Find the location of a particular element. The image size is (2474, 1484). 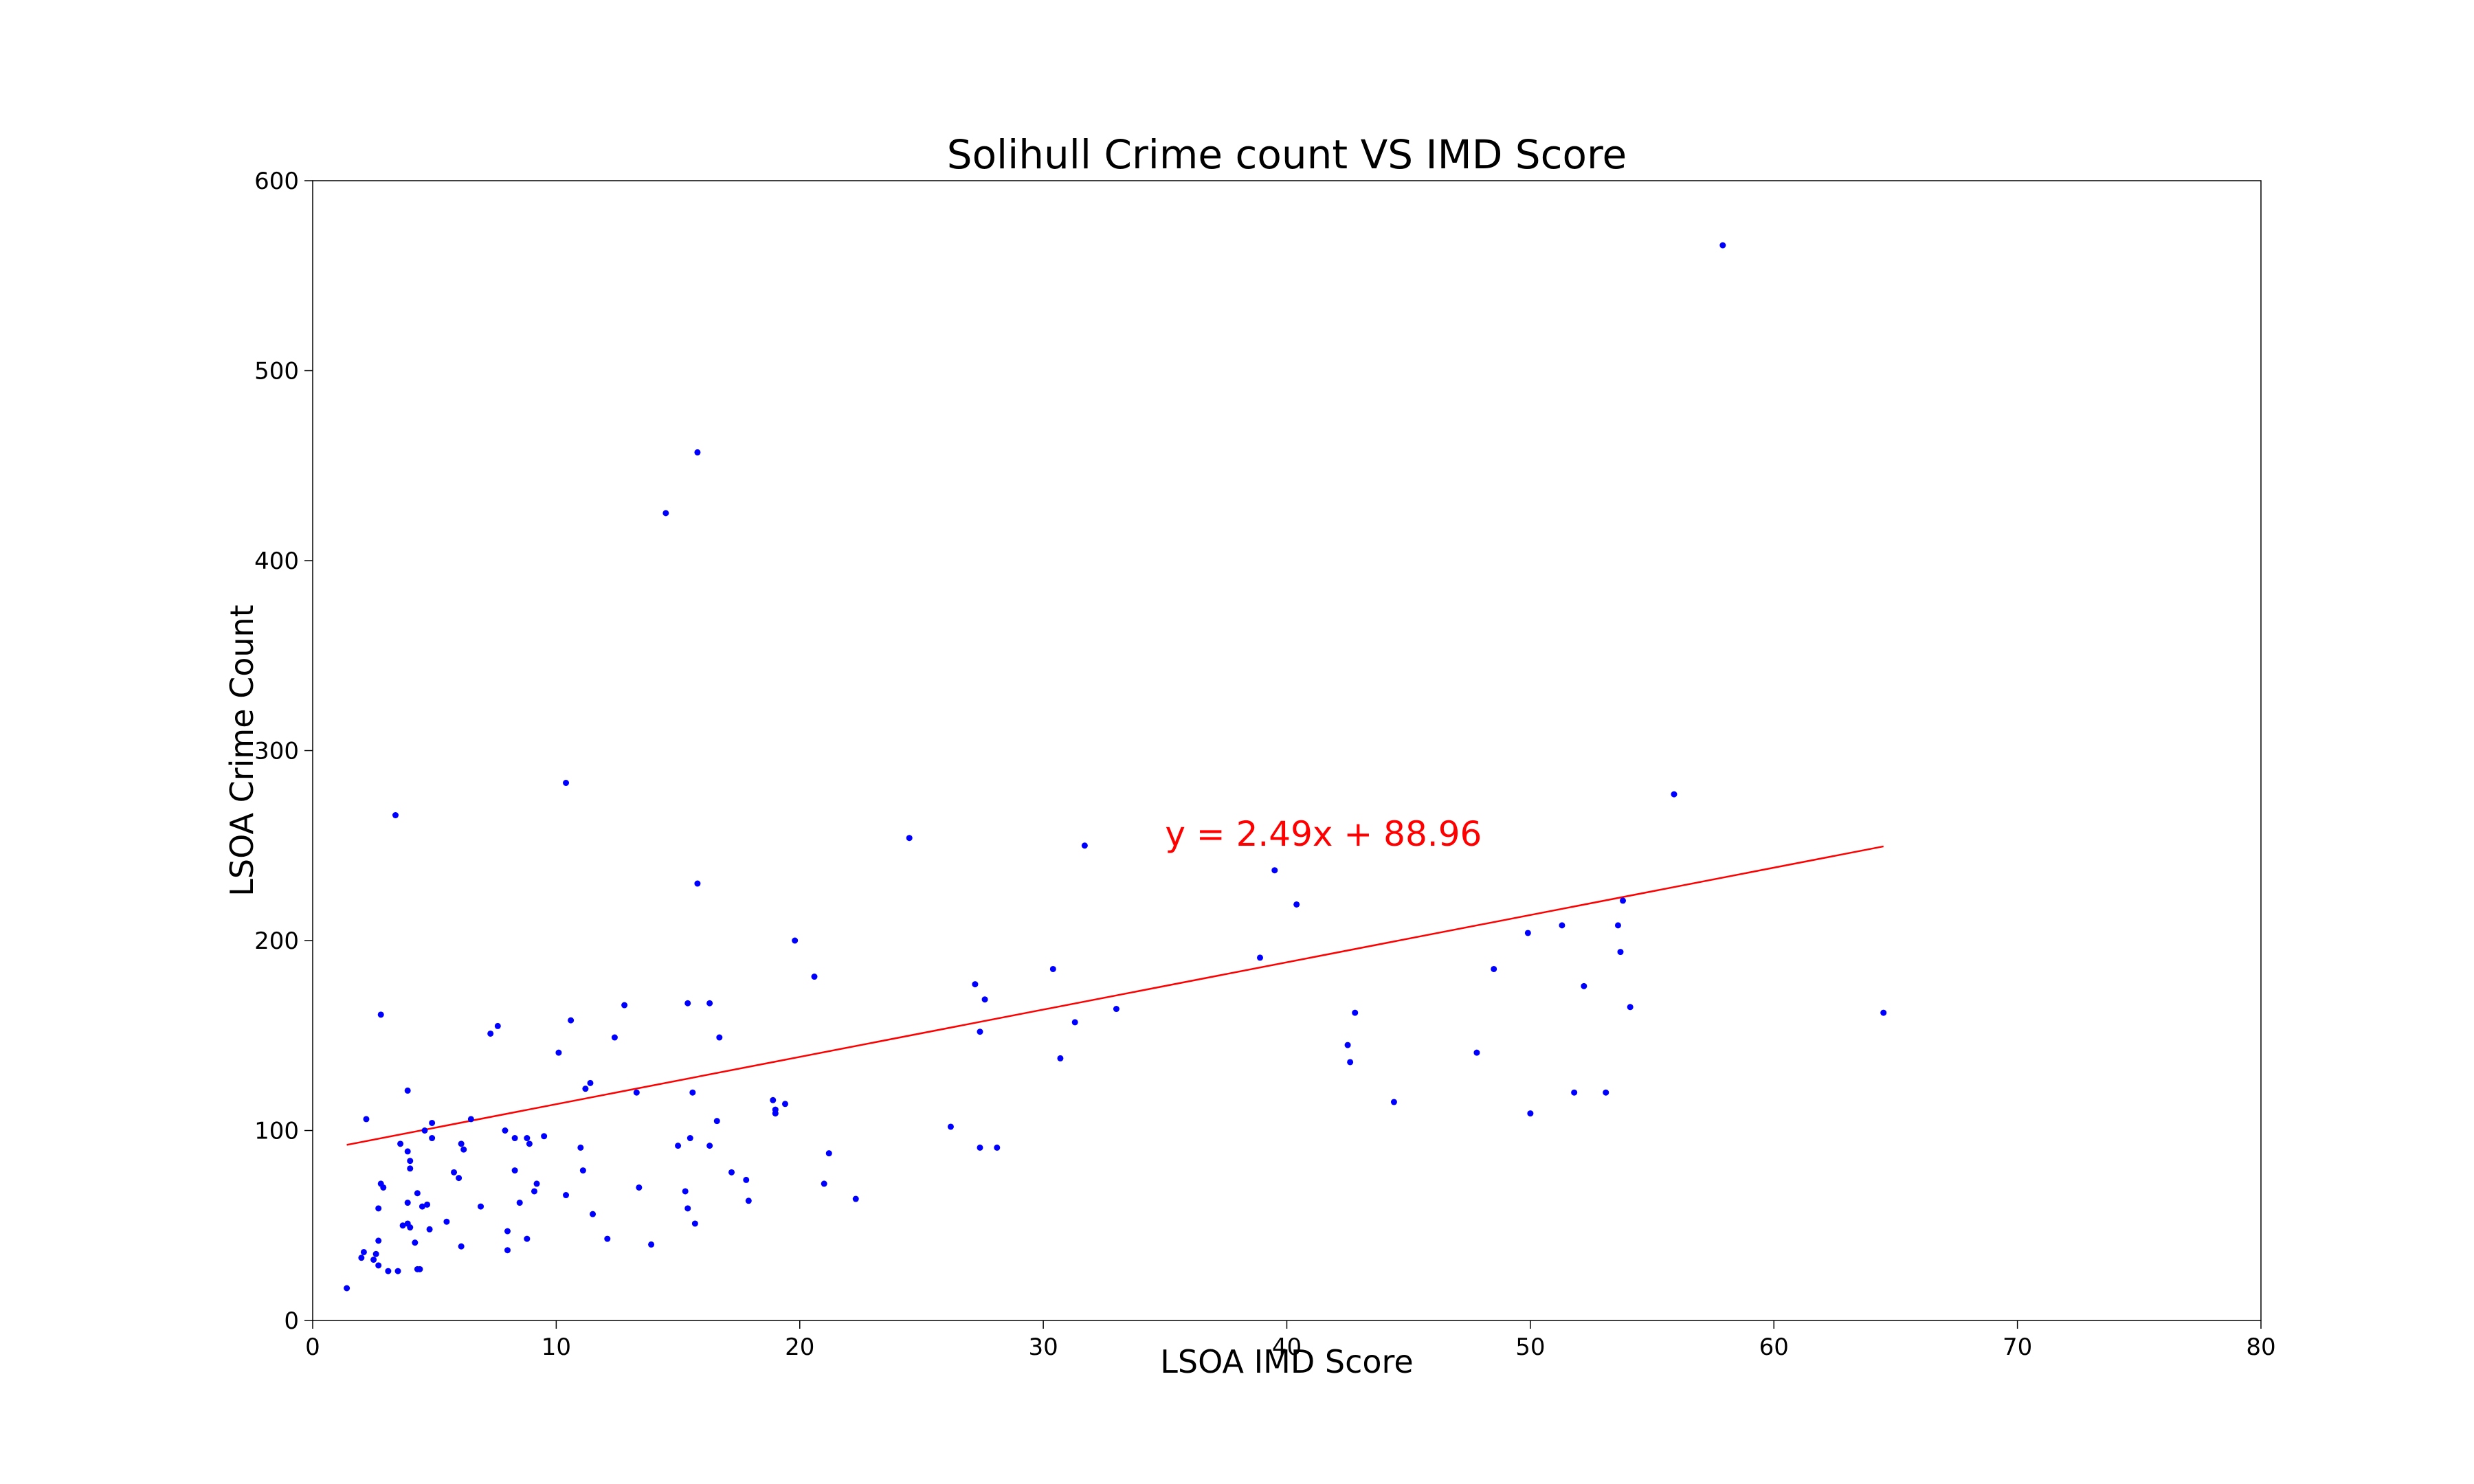

x-tick-label: 50 is located at coordinates (1530, 1347).